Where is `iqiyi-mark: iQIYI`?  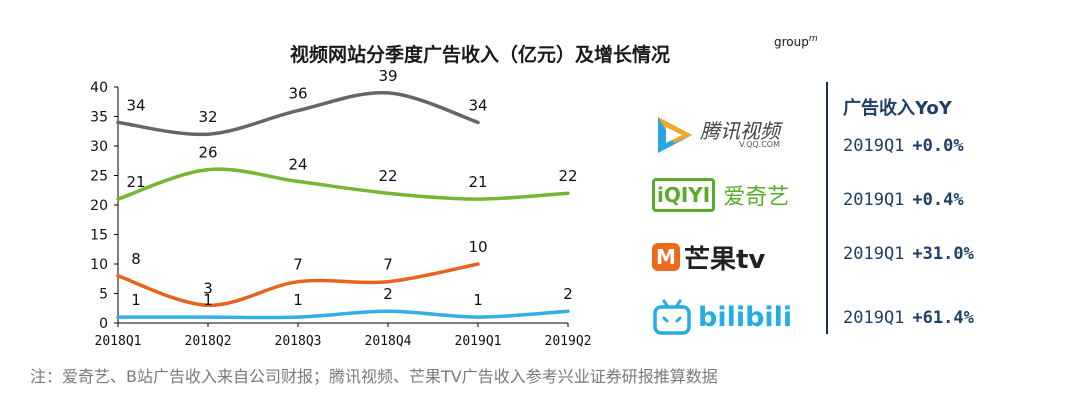 iqiyi-mark: iQIYI is located at coordinates (684, 195).